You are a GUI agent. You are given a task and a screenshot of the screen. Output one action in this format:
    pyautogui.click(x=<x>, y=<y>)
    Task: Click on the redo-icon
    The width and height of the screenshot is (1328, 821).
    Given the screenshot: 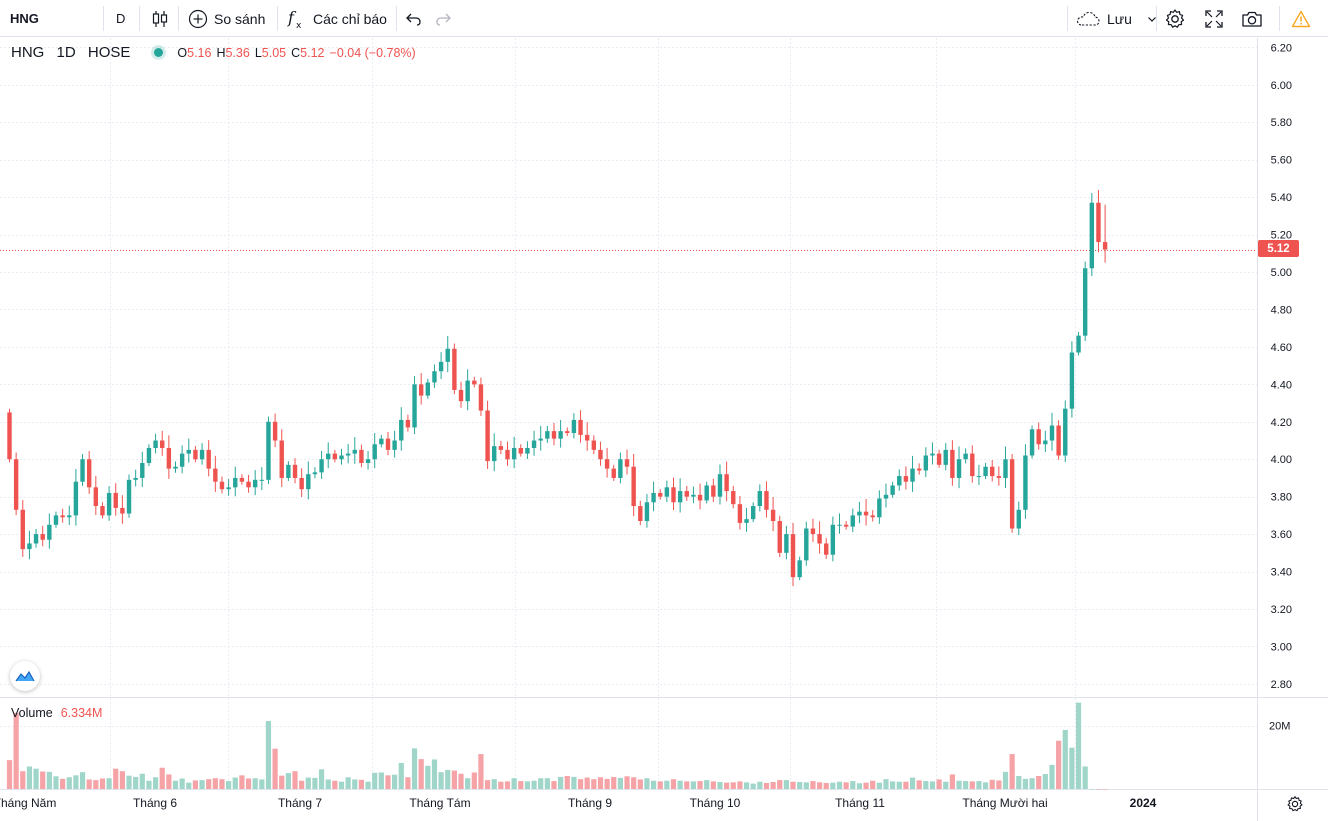 What is the action you would take?
    pyautogui.click(x=443, y=19)
    